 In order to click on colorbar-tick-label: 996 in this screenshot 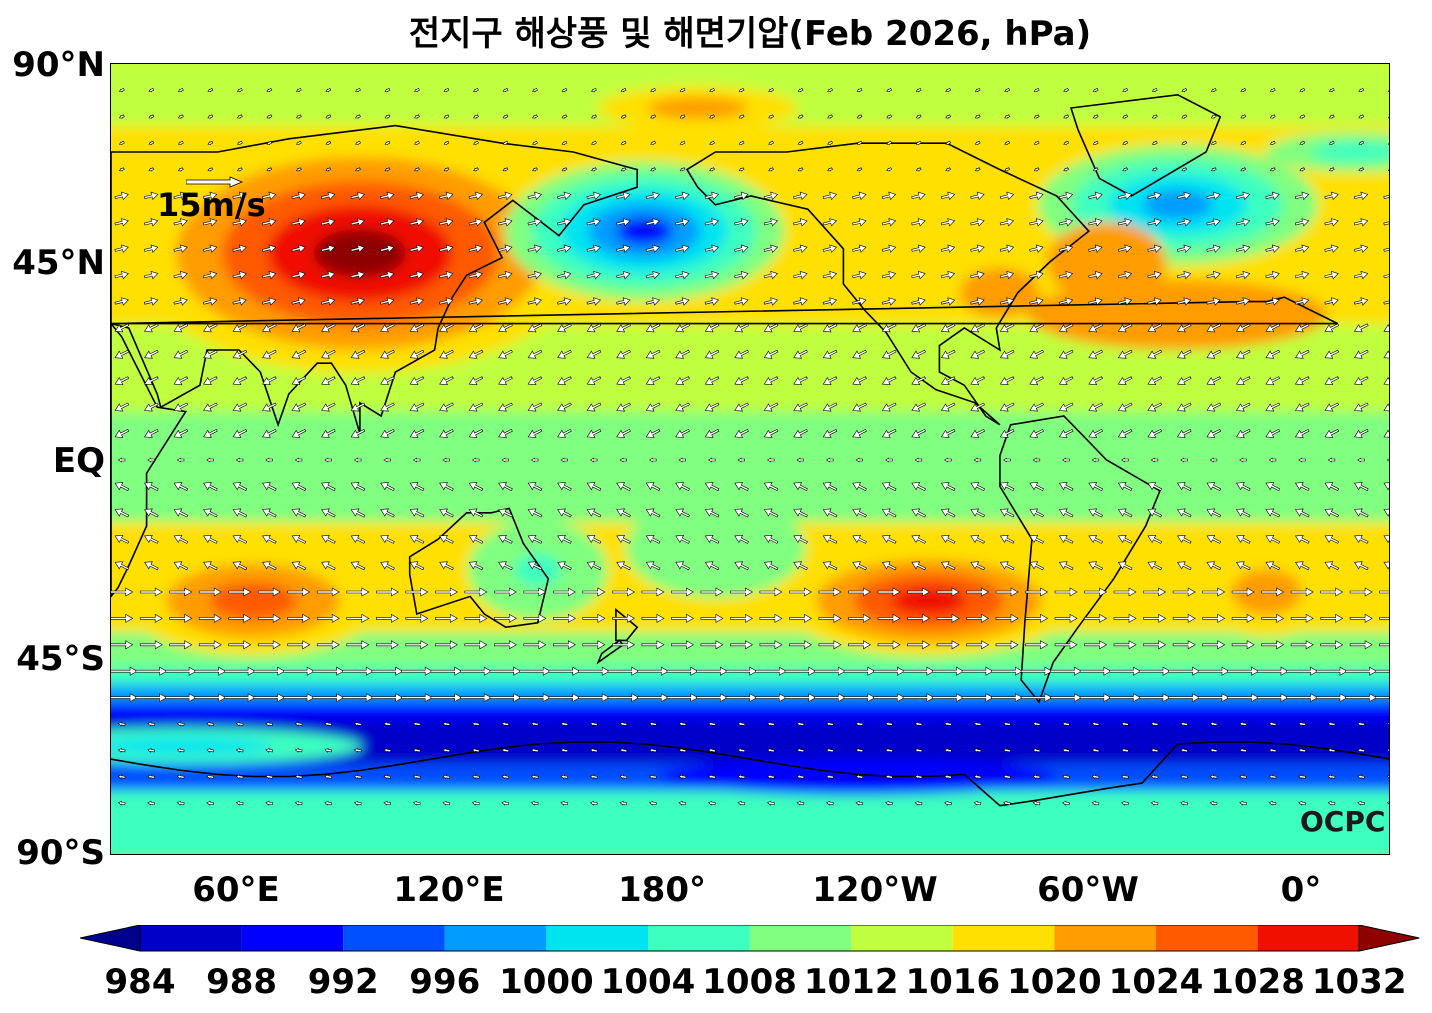, I will do `click(445, 982)`.